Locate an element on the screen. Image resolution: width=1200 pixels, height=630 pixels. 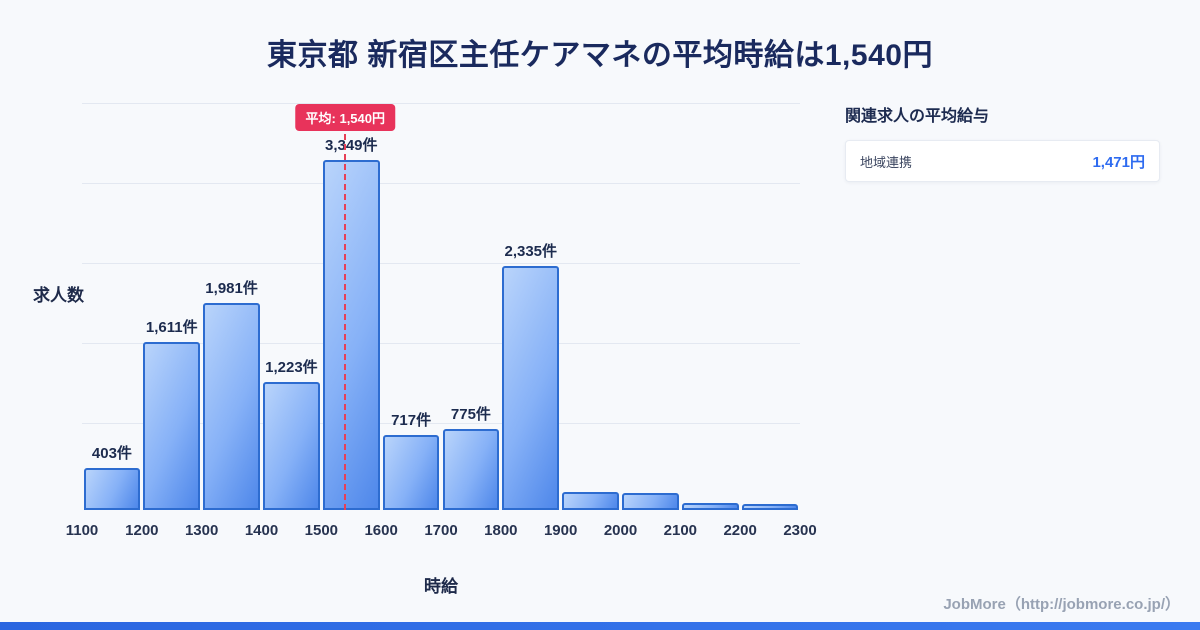
x-tick-label: 1200 is located at coordinates (142, 530).